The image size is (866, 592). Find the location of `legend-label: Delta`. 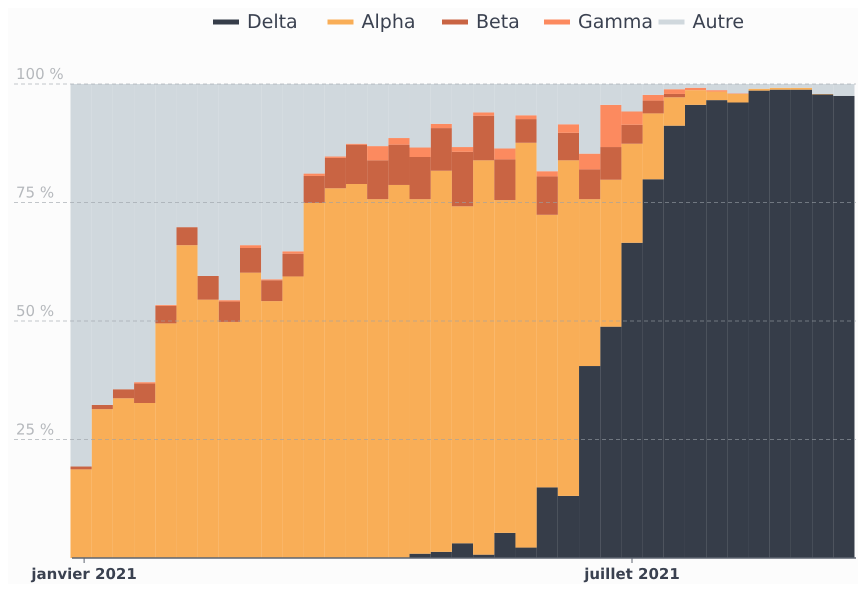

legend-label: Delta is located at coordinates (272, 22).